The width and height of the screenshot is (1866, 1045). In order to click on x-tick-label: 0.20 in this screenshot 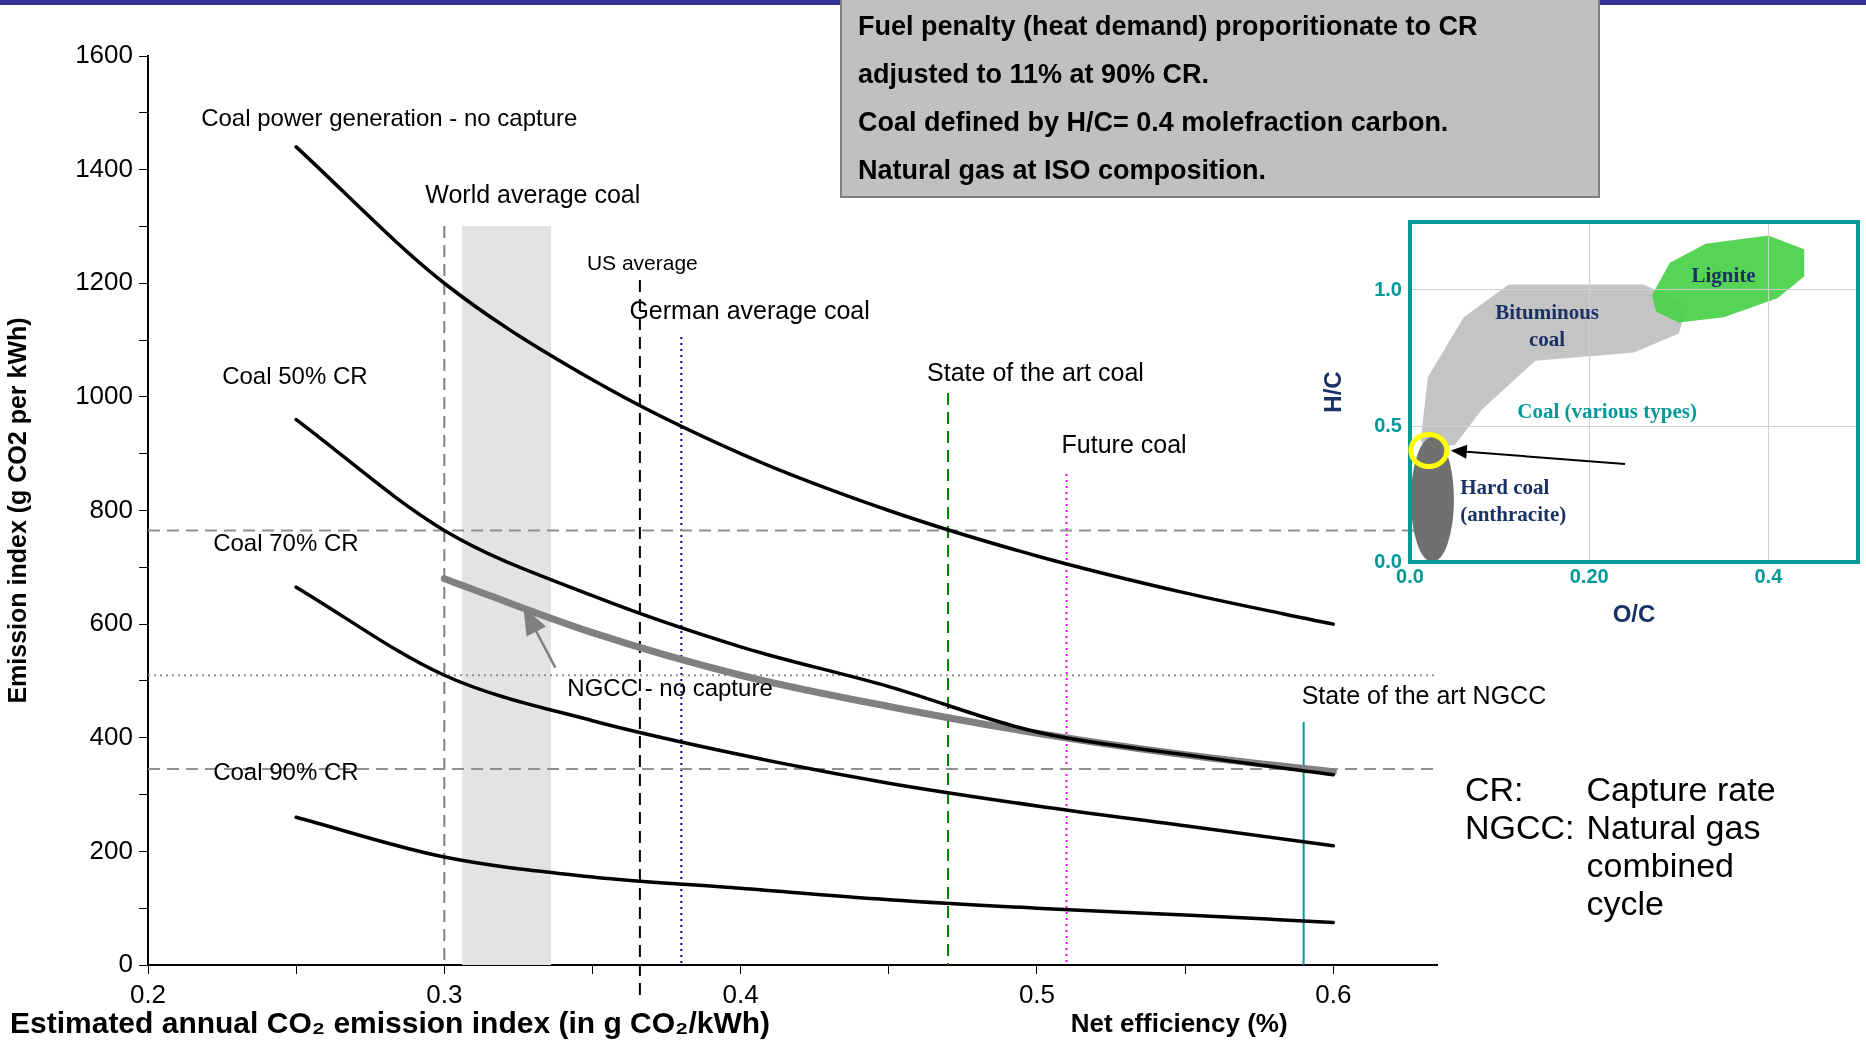, I will do `click(1589, 575)`.